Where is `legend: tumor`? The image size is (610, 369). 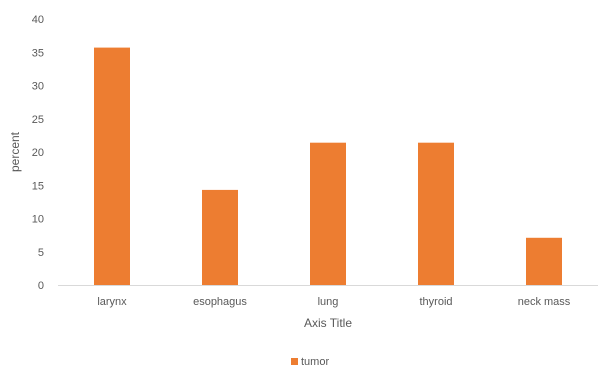
legend: tumor is located at coordinates (310, 362).